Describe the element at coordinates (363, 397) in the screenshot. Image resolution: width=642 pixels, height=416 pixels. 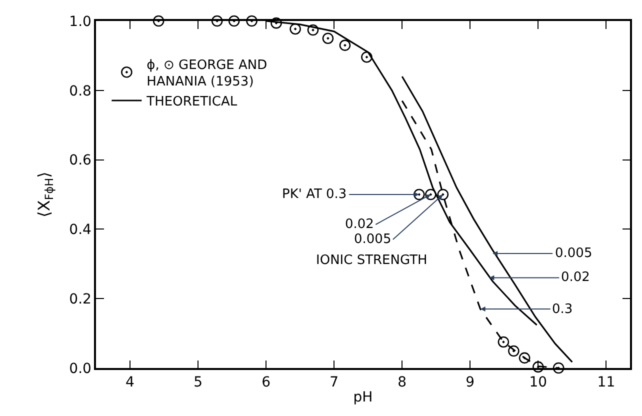
I see `x-axis-title: pH` at that location.